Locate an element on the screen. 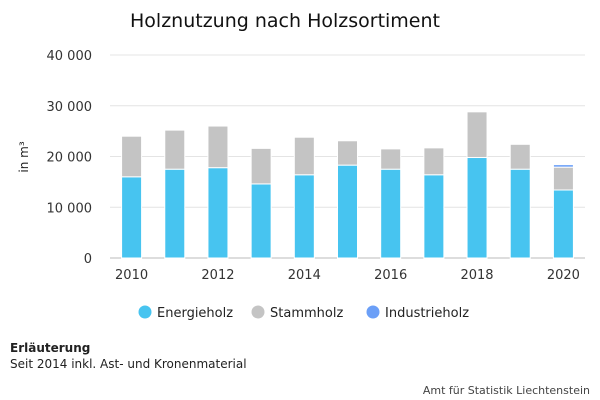  bar-stammholz-2015 is located at coordinates (347, 153).